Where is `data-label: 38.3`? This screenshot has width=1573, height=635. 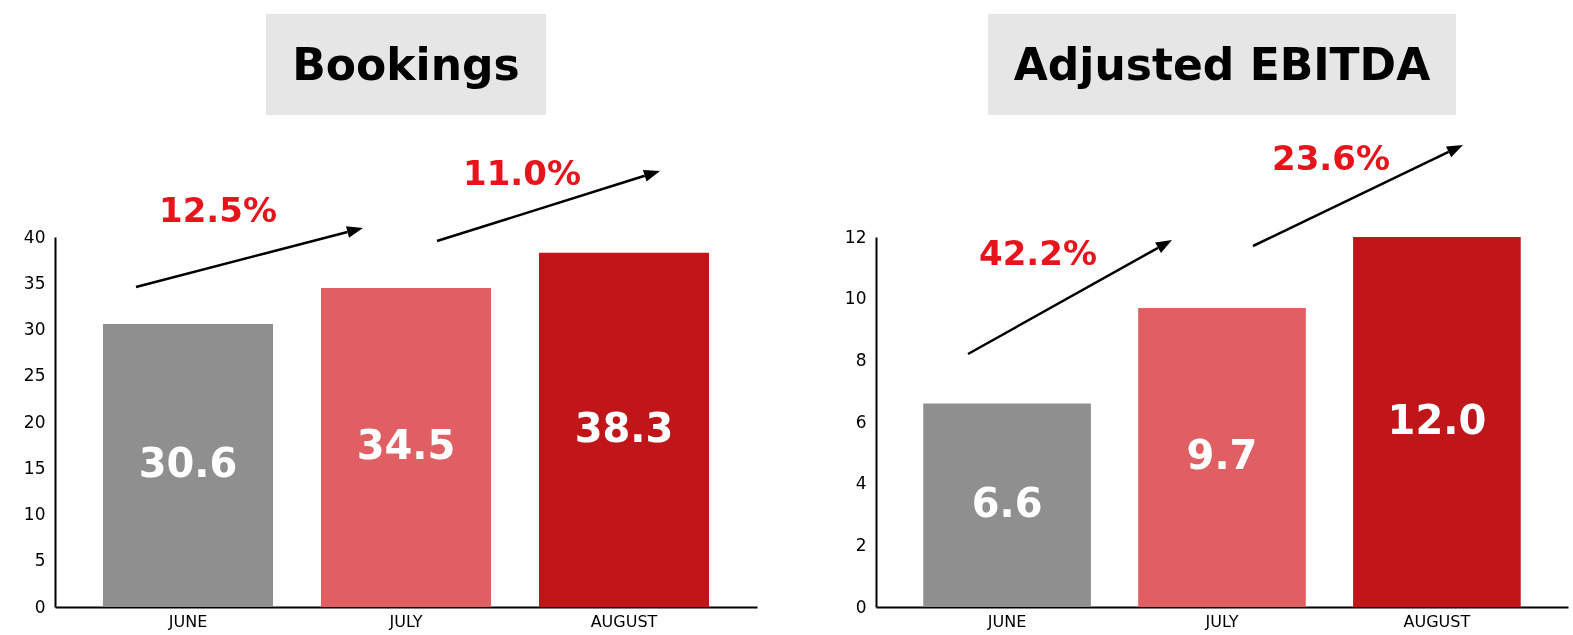 data-label: 38.3 is located at coordinates (624, 427).